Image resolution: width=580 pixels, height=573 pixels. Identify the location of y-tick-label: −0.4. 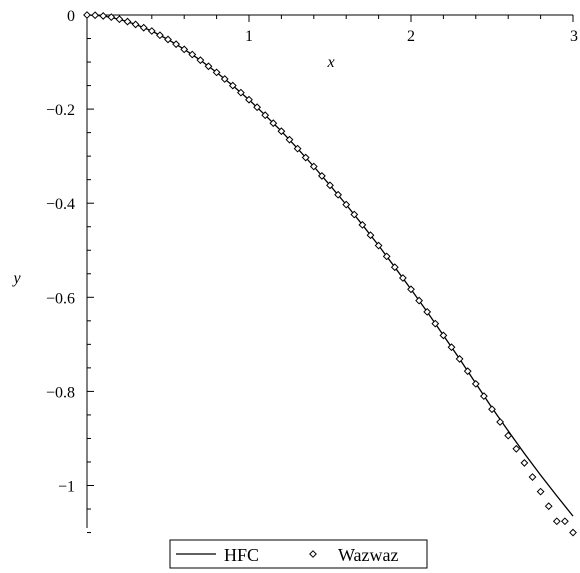
(60, 204).